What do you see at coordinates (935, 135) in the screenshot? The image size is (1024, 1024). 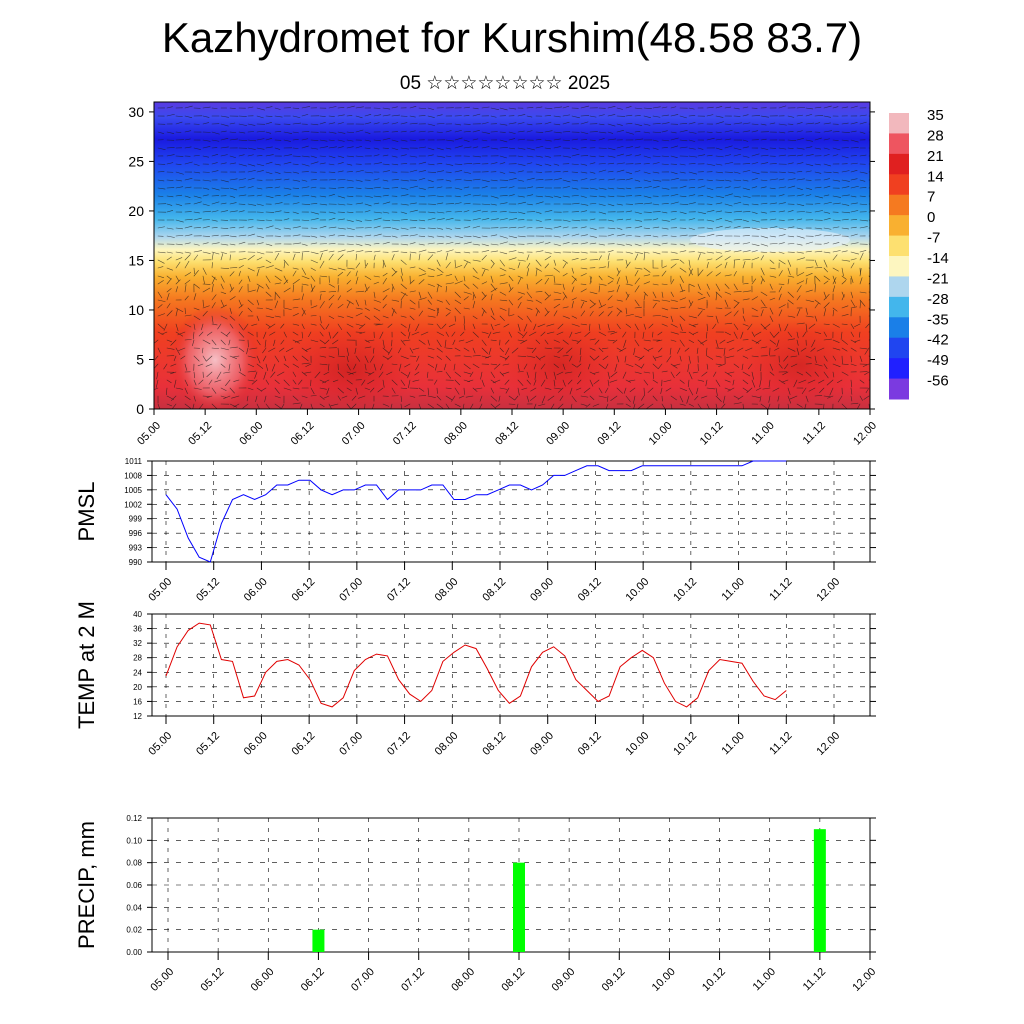 I see `colorbar-label: 28` at bounding box center [935, 135].